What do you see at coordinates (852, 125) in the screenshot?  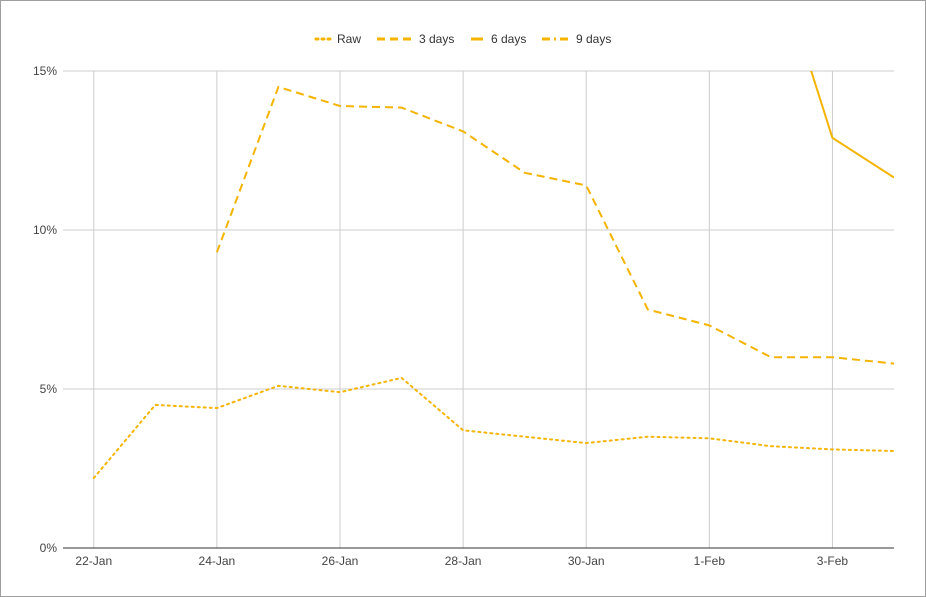 I see `series-line-9-days` at bounding box center [852, 125].